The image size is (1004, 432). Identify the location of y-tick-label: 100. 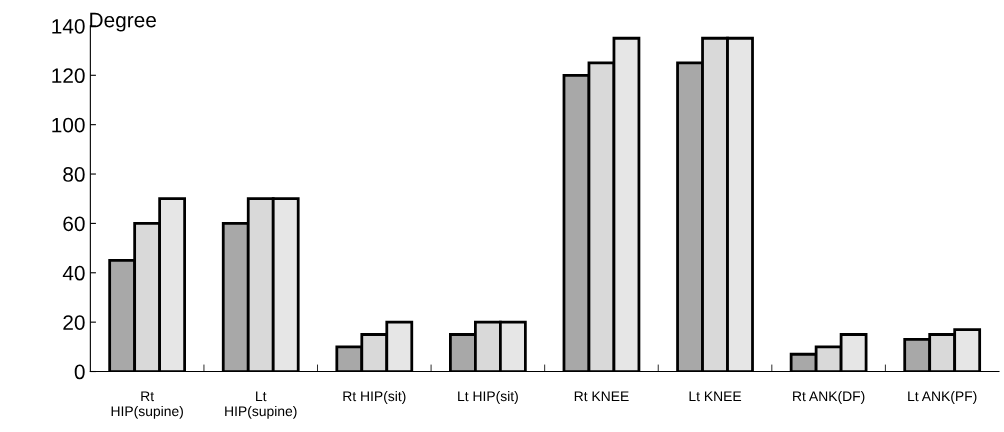
(68, 125).